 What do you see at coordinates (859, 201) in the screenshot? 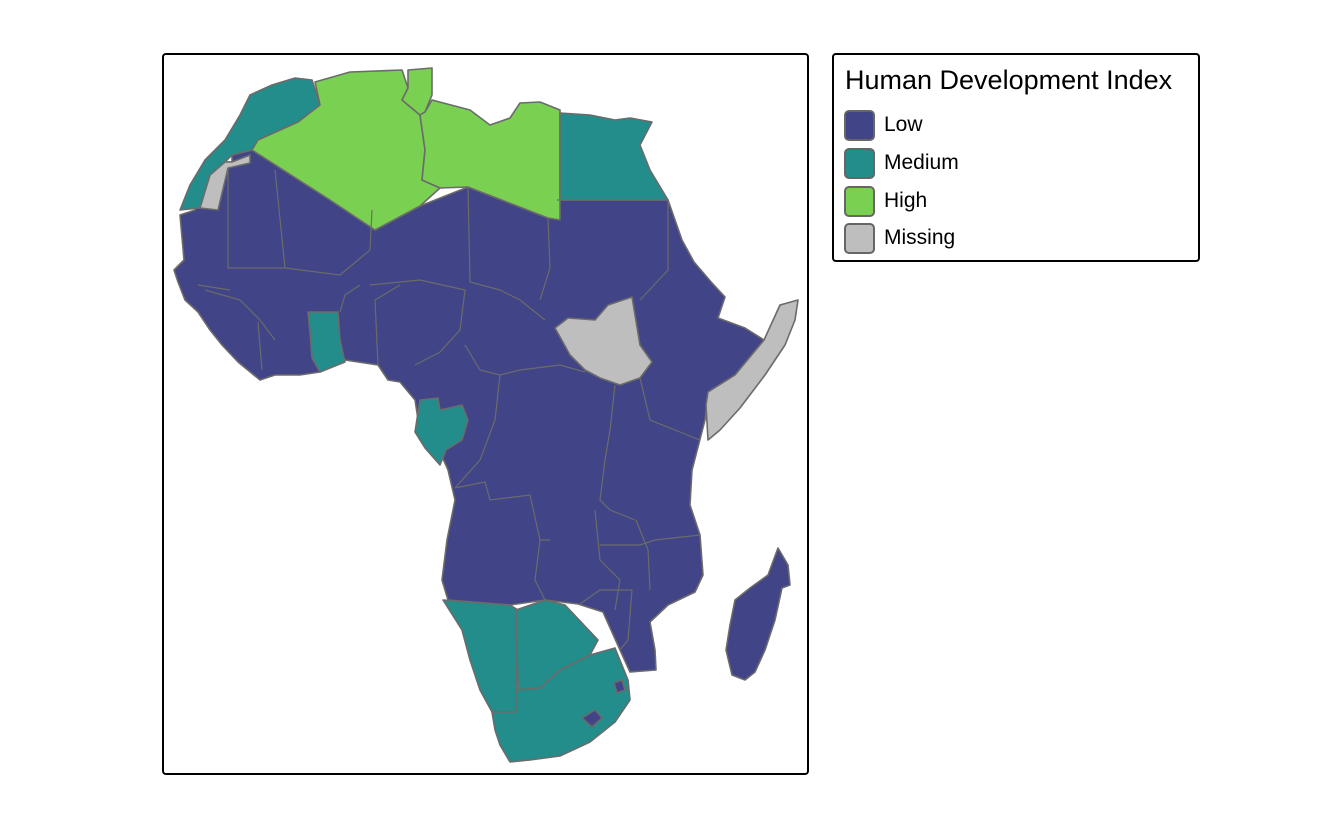
I see `legend-swatch-high` at bounding box center [859, 201].